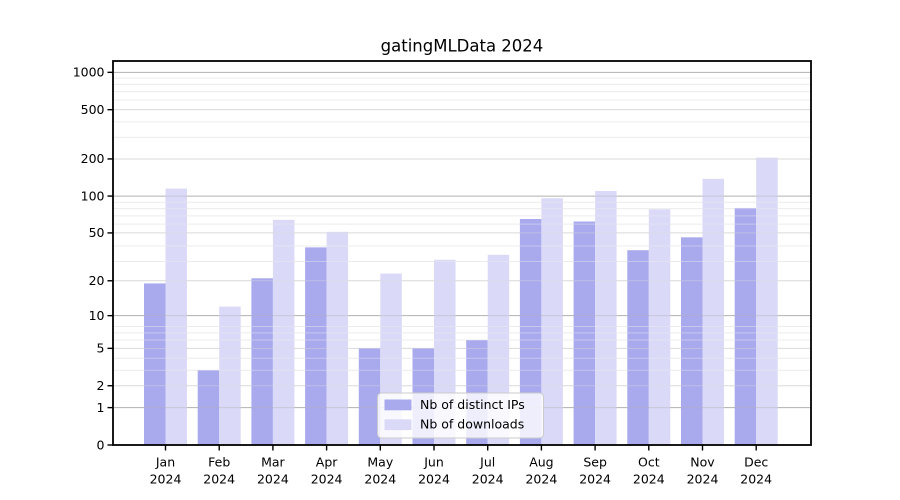  Describe the element at coordinates (595, 462) in the screenshot. I see `x-tick-label-month: Sep` at that location.